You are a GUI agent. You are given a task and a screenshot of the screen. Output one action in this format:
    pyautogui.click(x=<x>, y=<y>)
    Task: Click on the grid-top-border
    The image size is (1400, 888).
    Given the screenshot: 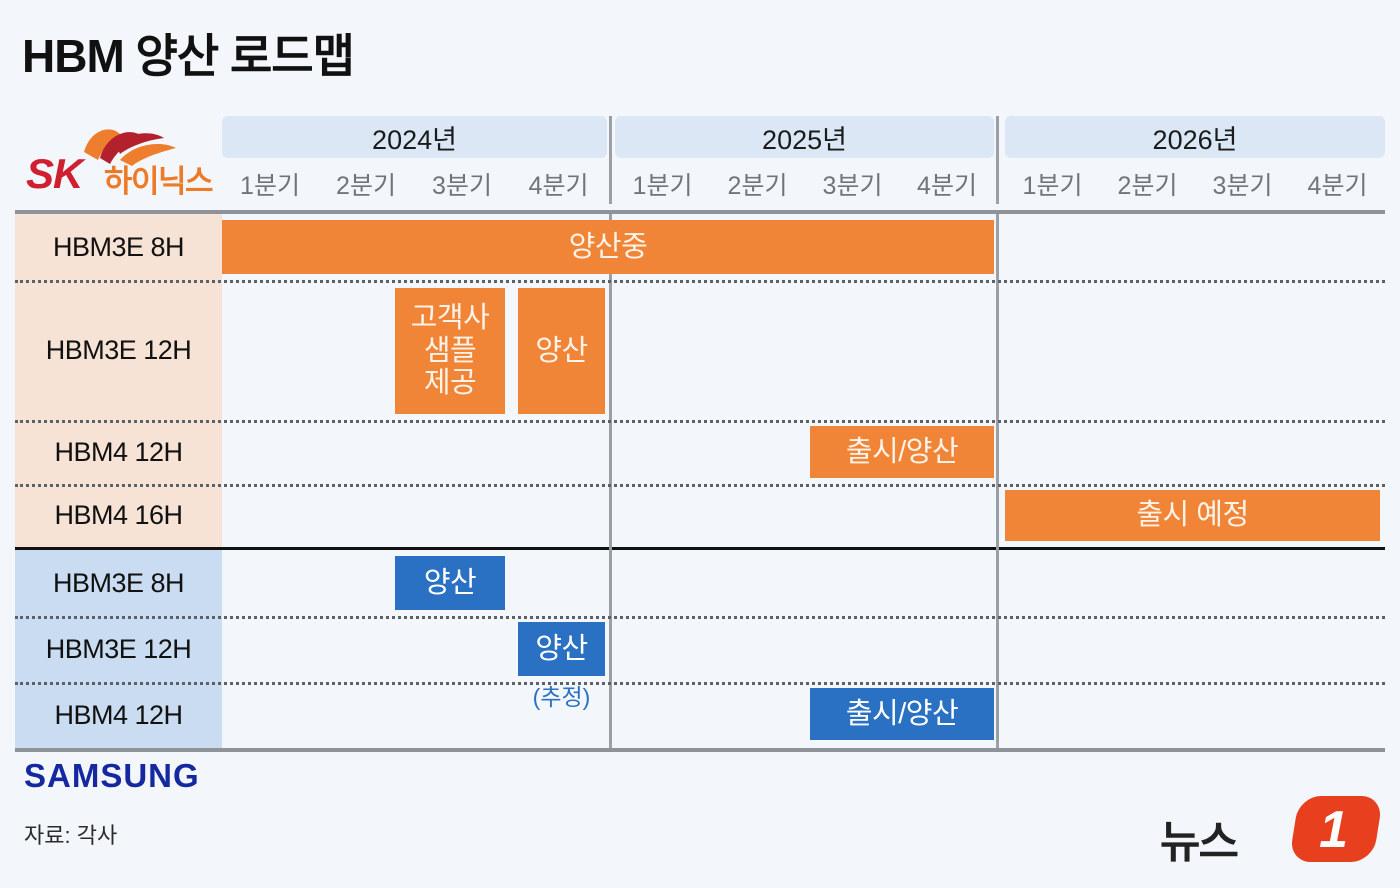 What is the action you would take?
    pyautogui.click(x=700, y=212)
    